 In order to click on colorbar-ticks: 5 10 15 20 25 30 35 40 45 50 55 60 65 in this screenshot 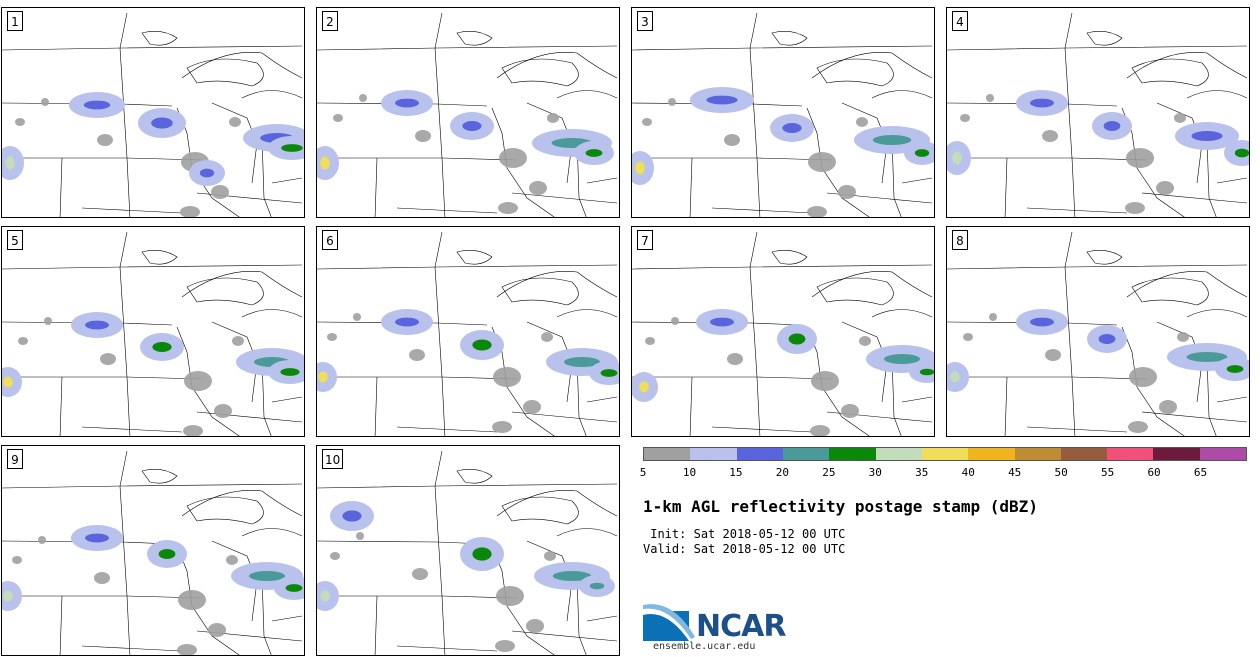, I will do `click(943, 473)`.